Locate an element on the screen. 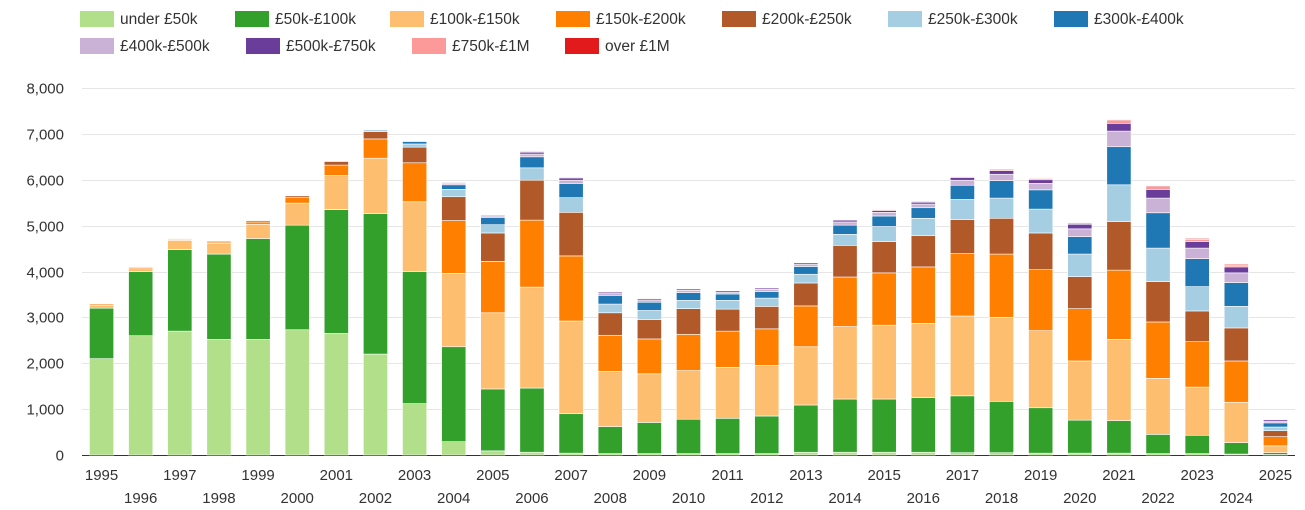  legend-item-over-1m: over £1M is located at coordinates (617, 47).